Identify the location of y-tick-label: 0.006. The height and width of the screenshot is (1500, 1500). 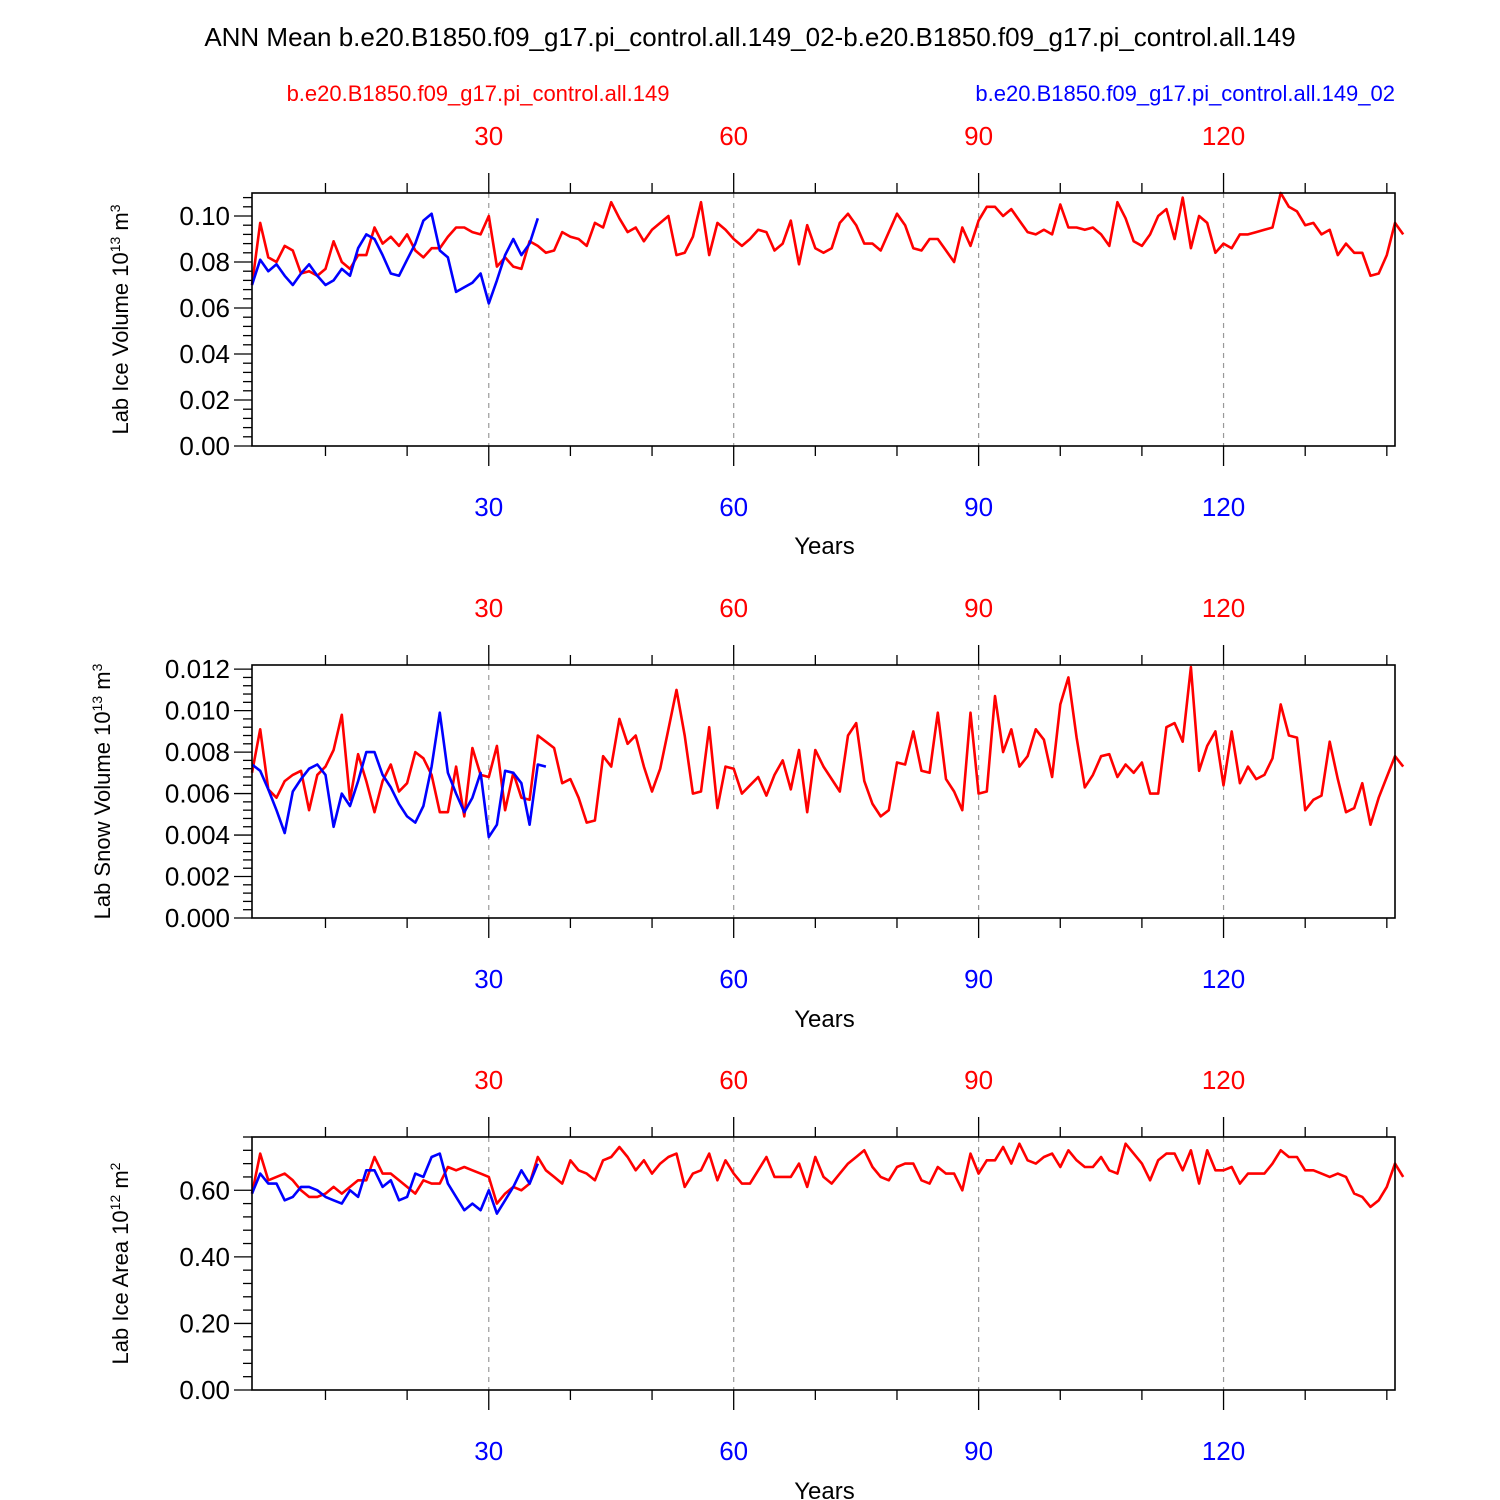
(197, 794).